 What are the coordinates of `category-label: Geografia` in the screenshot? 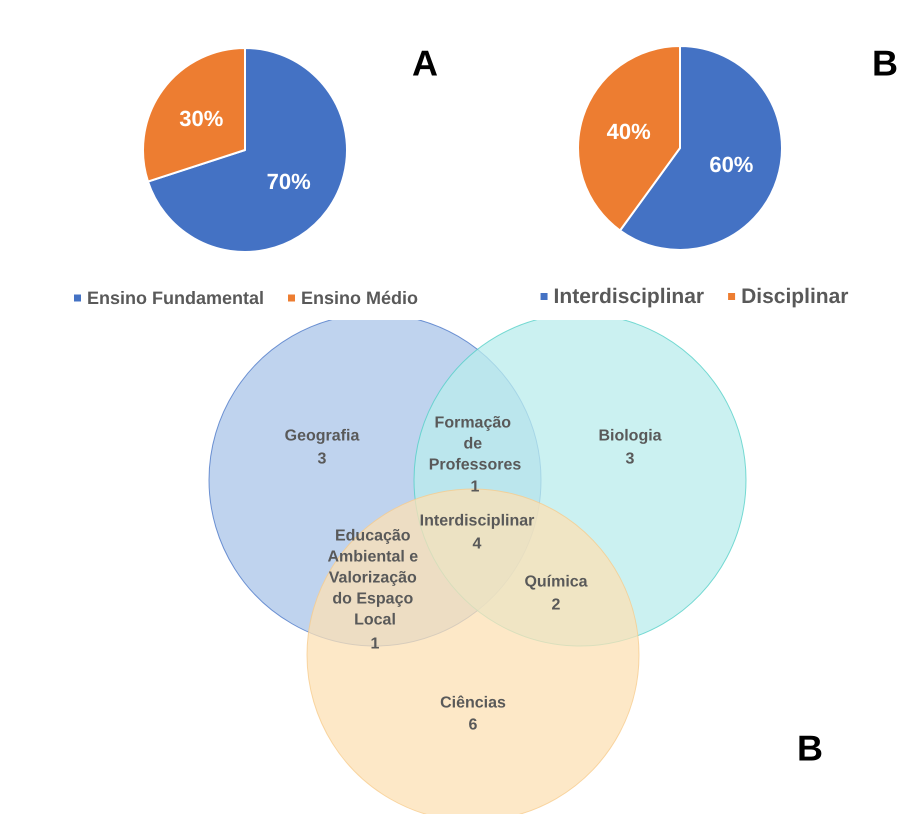 It's located at (322, 436).